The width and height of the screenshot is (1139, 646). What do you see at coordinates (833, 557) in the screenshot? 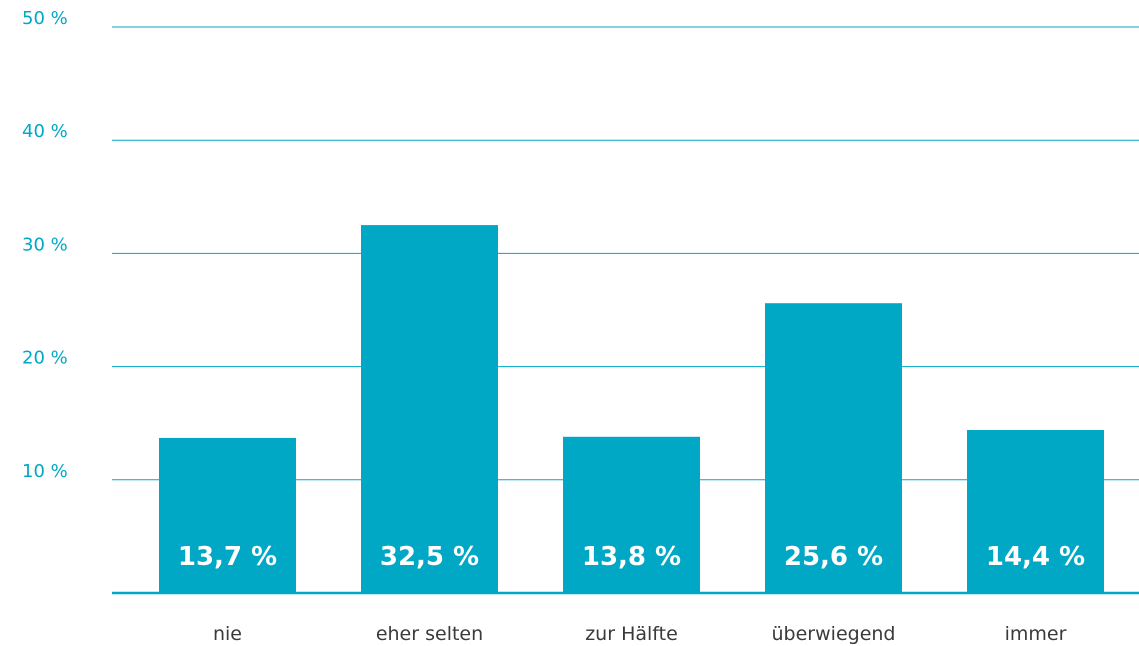
I see `data-label: 25,6 %` at bounding box center [833, 557].